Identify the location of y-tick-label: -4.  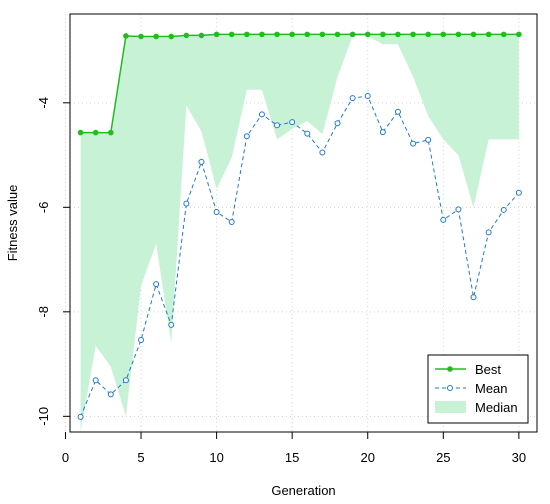
(43, 103).